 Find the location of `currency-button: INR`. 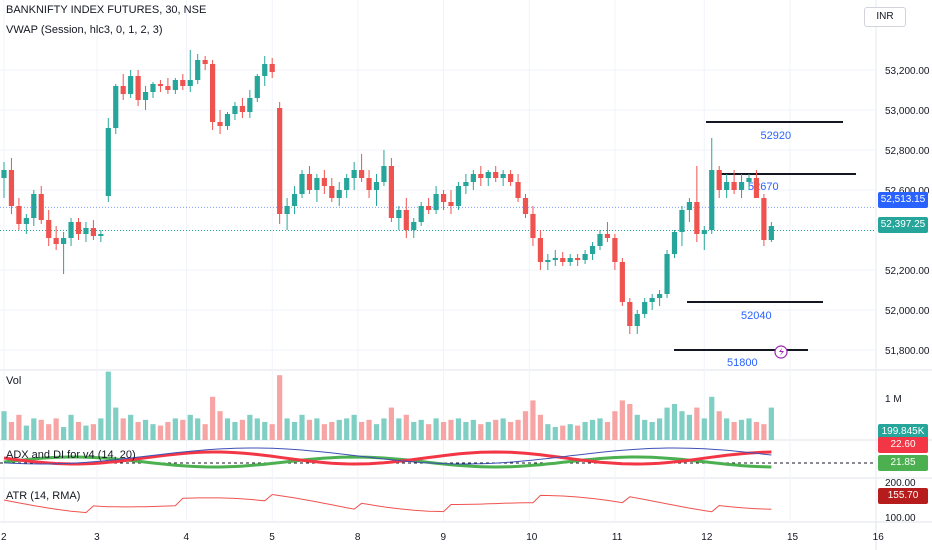

currency-button: INR is located at coordinates (885, 17).